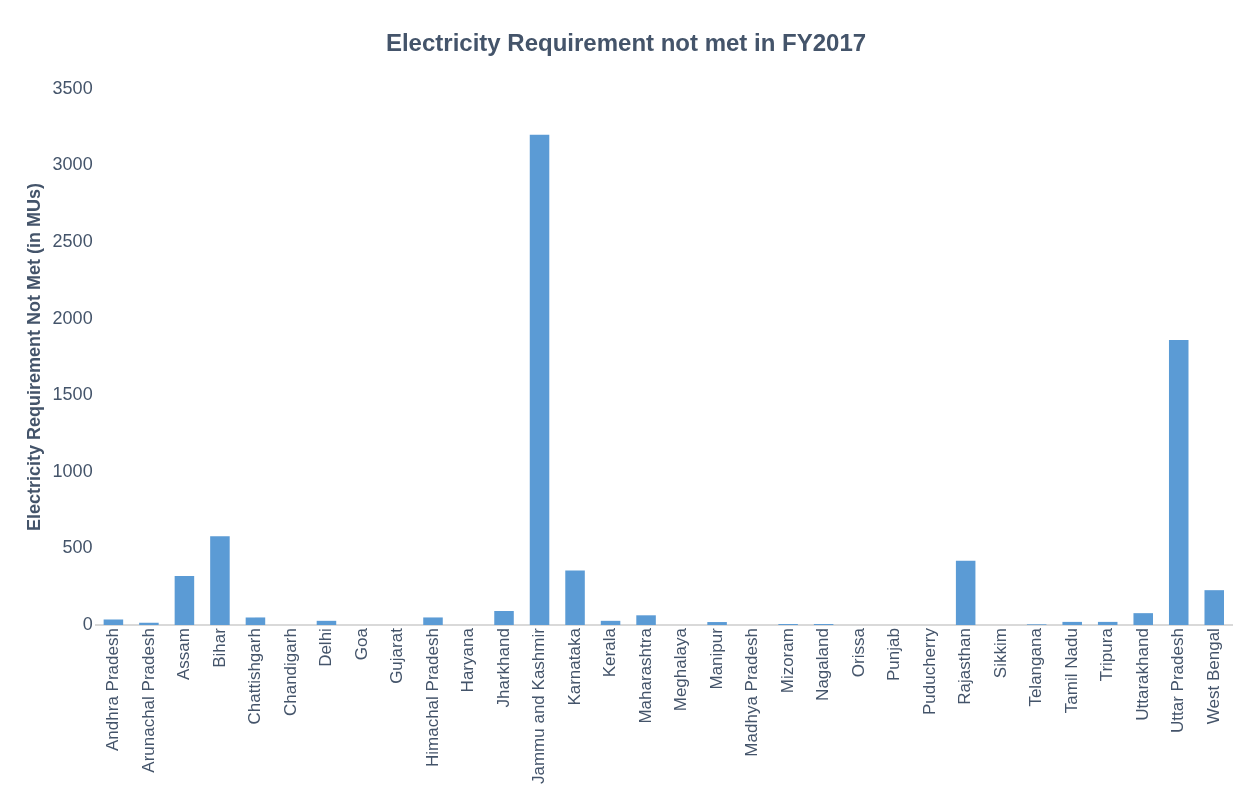  What do you see at coordinates (72, 317) in the screenshot?
I see `y-tick-label: 2000` at bounding box center [72, 317].